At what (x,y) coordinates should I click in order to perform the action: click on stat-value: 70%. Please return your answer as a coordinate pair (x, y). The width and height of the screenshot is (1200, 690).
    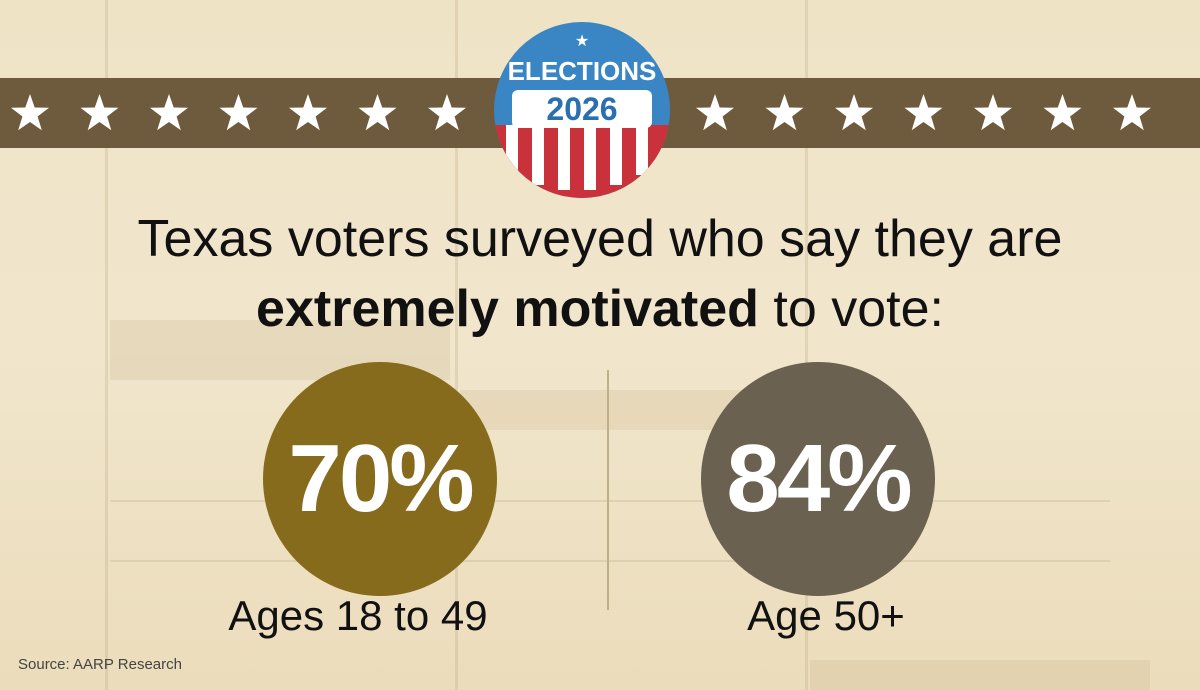
    Looking at the image, I should click on (381, 478).